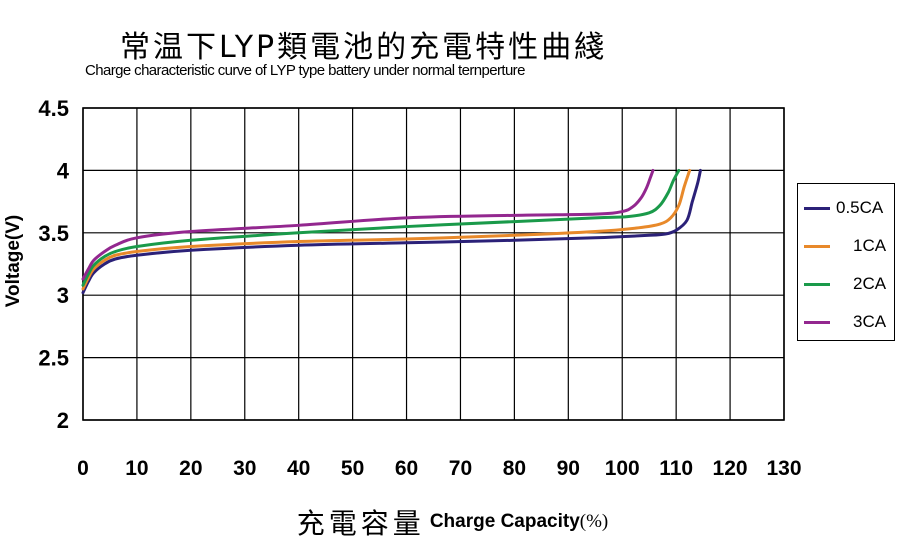 Image resolution: width=905 pixels, height=548 pixels. Describe the element at coordinates (244, 468) in the screenshot. I see `x-tick-label-3: 30` at that location.